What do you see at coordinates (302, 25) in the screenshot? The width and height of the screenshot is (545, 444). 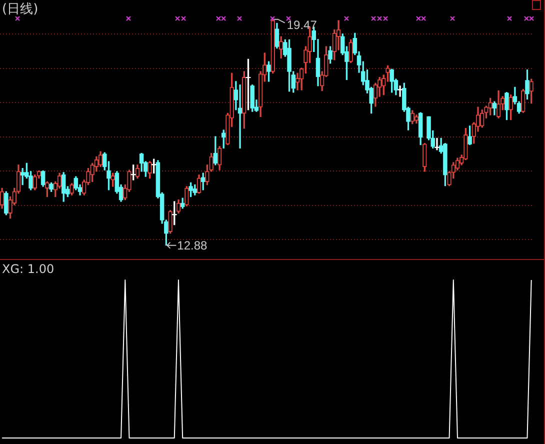 I see `annotation: 19.47` at bounding box center [302, 25].